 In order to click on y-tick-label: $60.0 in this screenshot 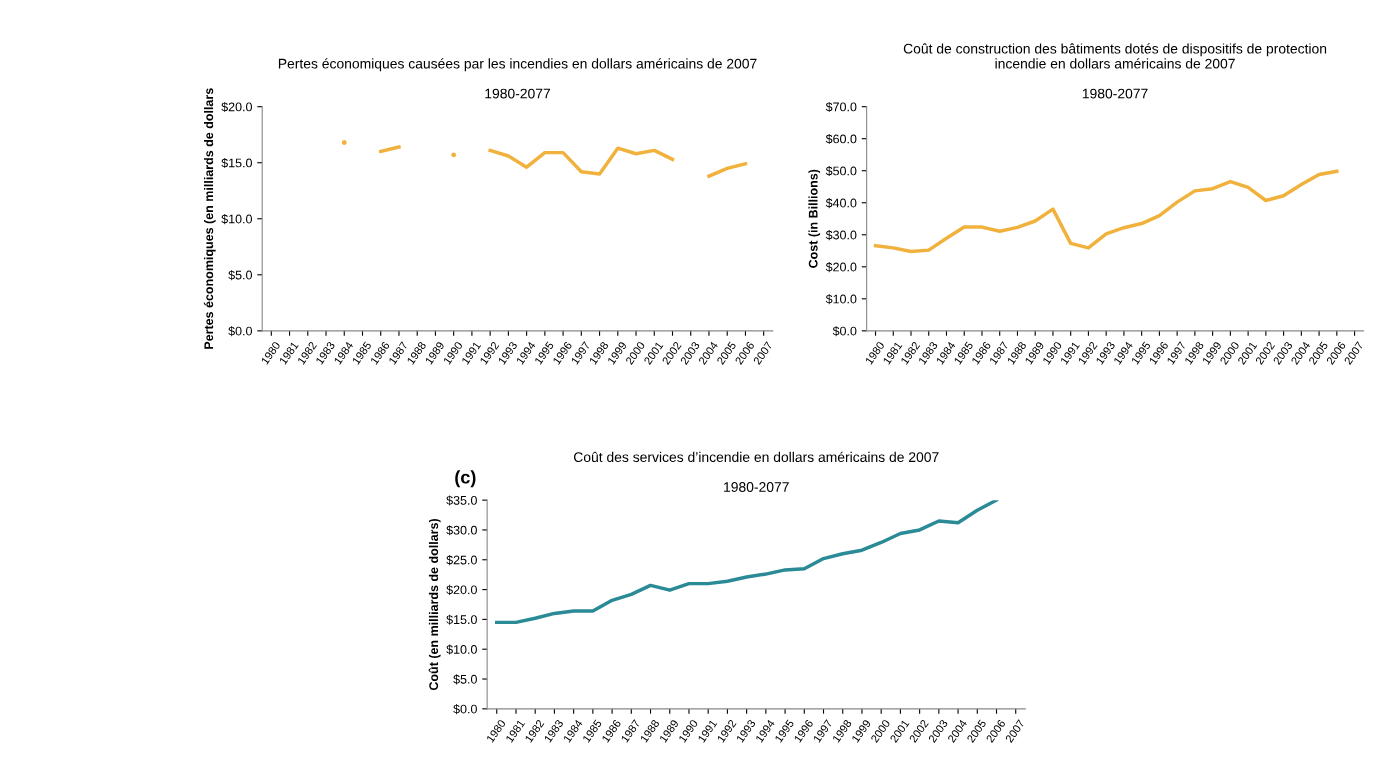, I will do `click(841, 139)`.